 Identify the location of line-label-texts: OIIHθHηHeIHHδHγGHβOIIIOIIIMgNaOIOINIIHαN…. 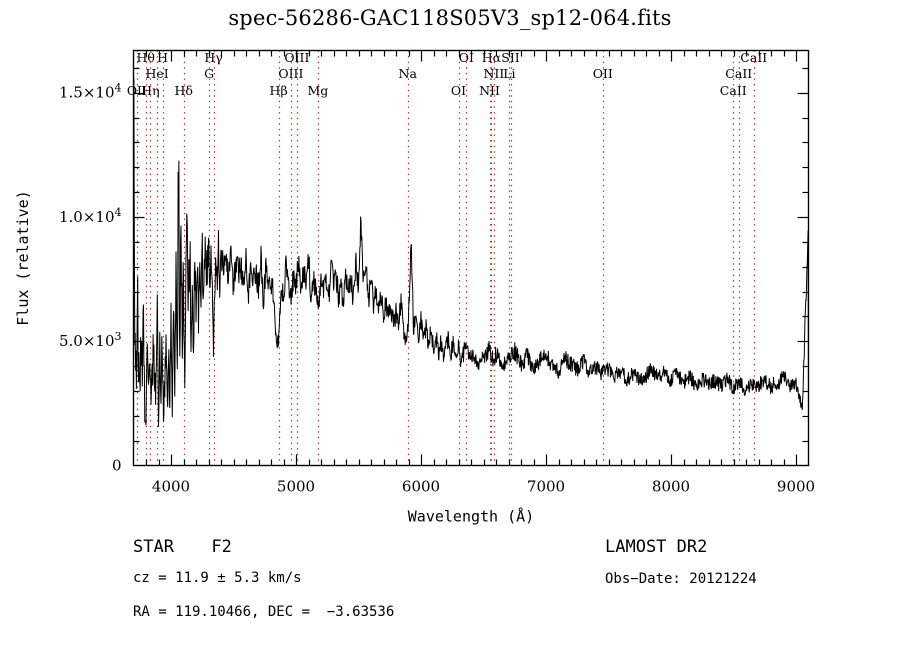
(447, 74).